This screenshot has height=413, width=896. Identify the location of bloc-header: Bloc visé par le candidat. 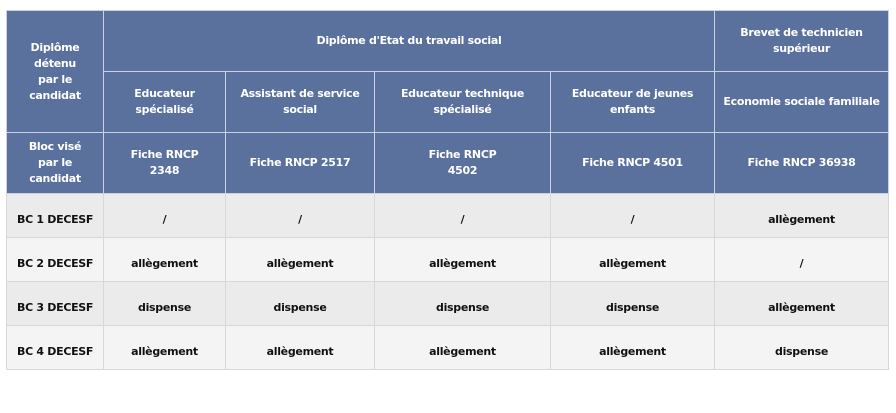
(55, 163).